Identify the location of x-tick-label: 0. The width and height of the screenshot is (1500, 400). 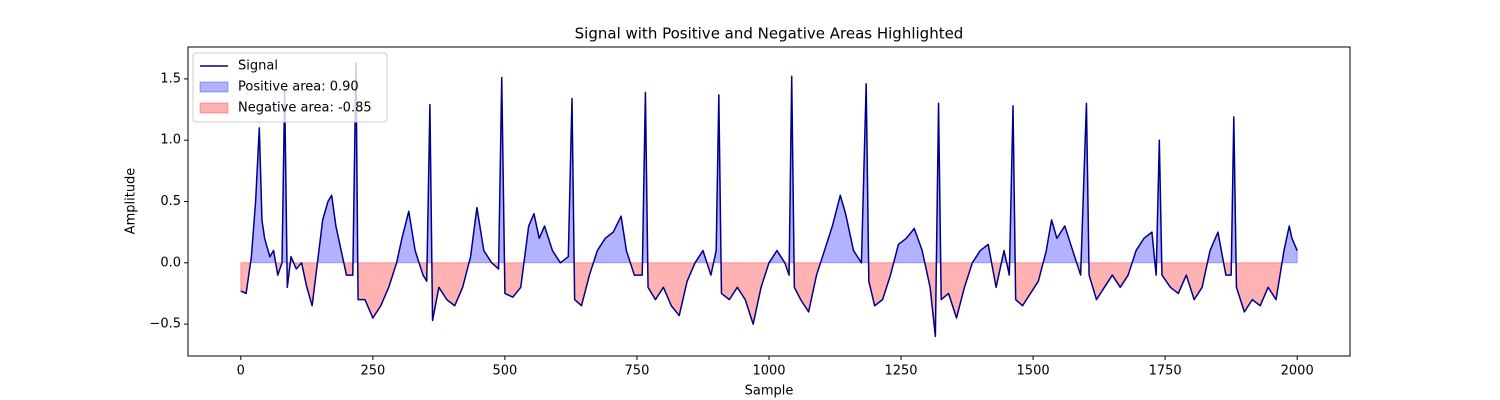
(241, 371).